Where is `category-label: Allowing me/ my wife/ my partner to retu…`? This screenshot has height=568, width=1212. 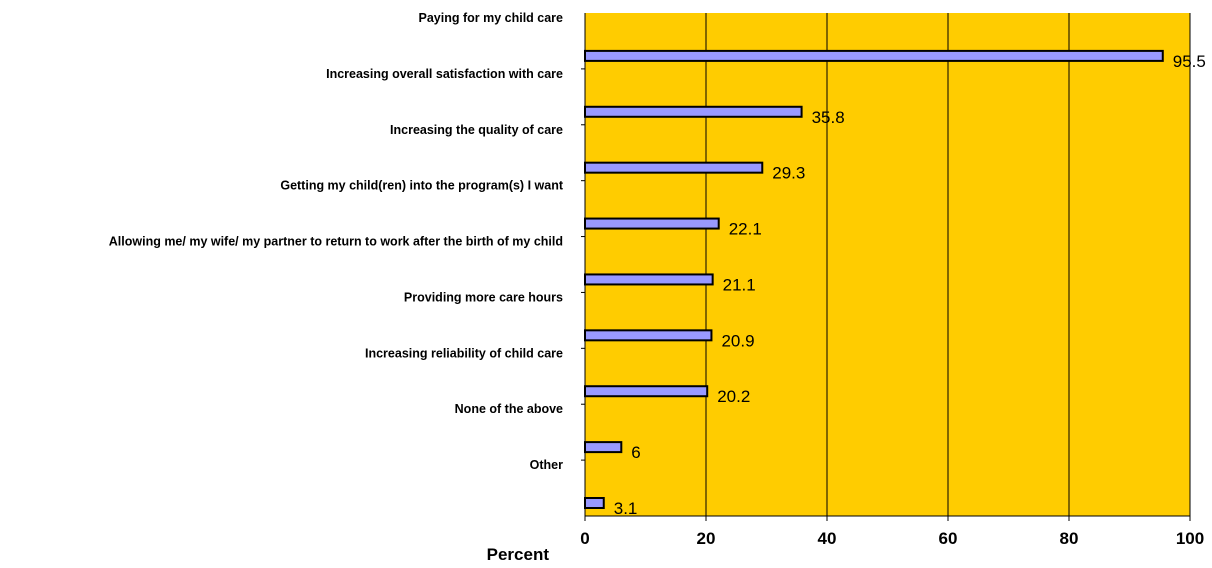 category-label: Allowing me/ my wife/ my partner to retu… is located at coordinates (336, 242).